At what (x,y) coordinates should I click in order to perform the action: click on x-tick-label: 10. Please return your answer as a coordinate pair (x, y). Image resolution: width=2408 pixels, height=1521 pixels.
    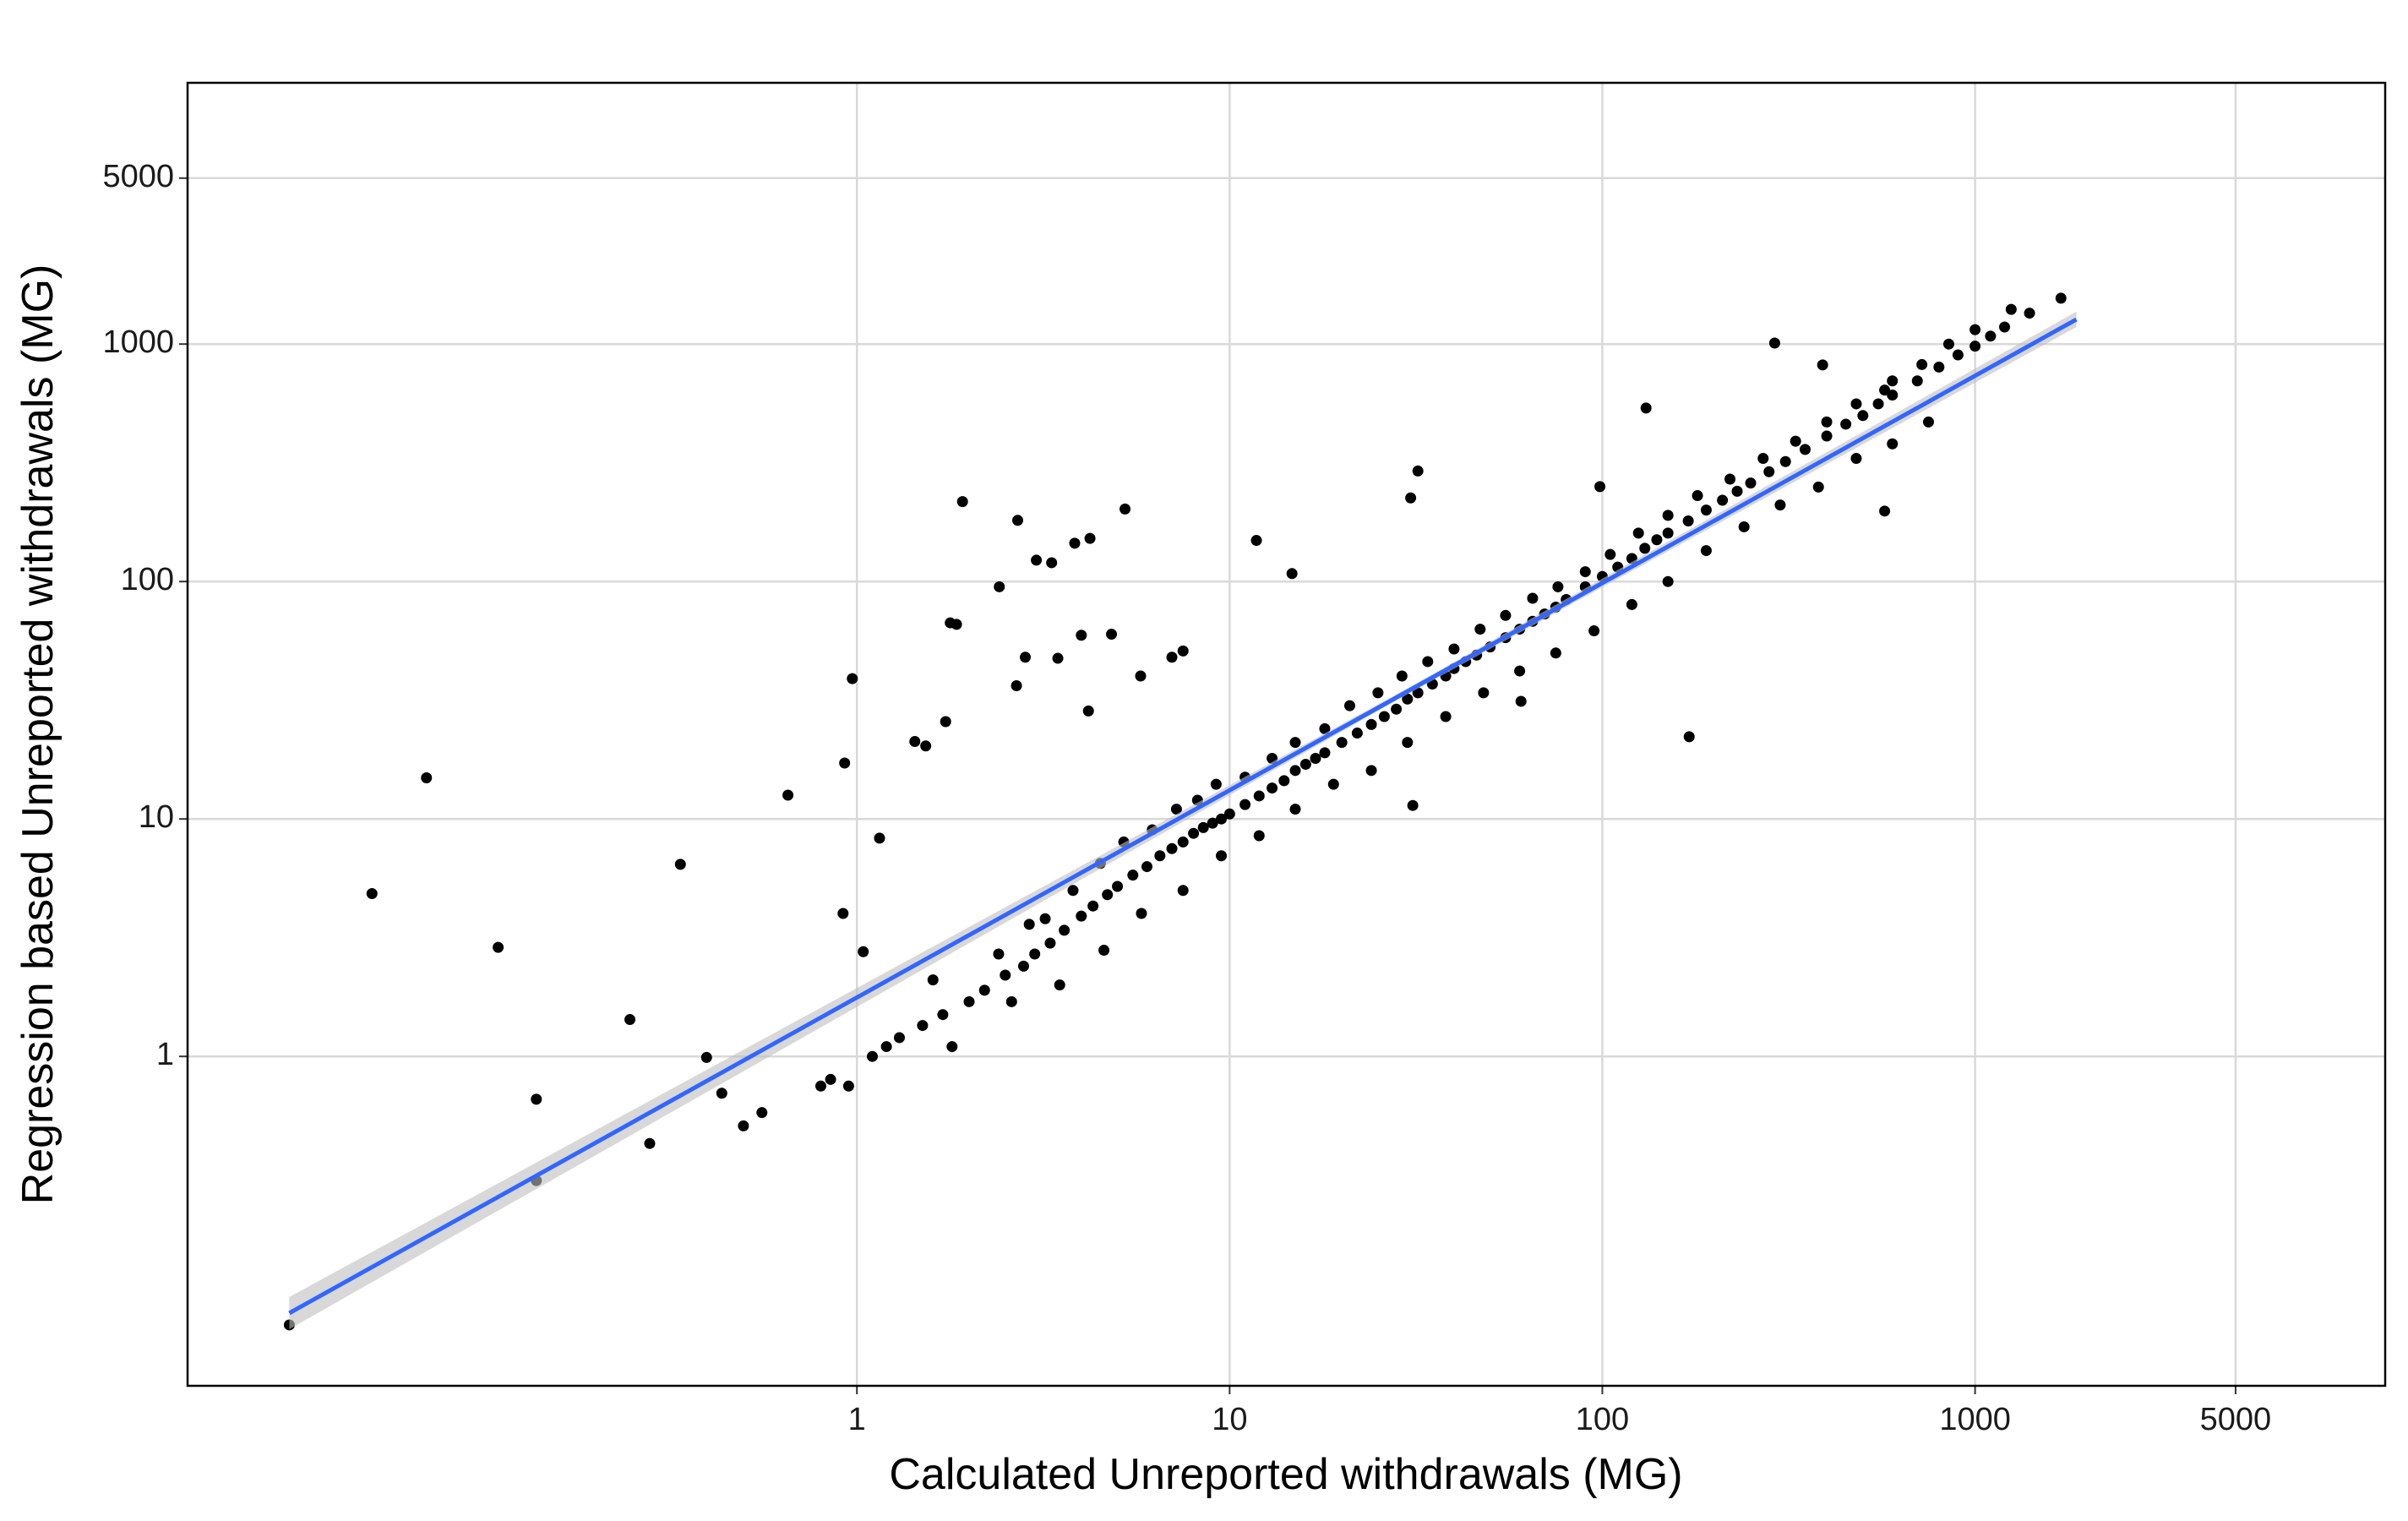
    Looking at the image, I should click on (1229, 1419).